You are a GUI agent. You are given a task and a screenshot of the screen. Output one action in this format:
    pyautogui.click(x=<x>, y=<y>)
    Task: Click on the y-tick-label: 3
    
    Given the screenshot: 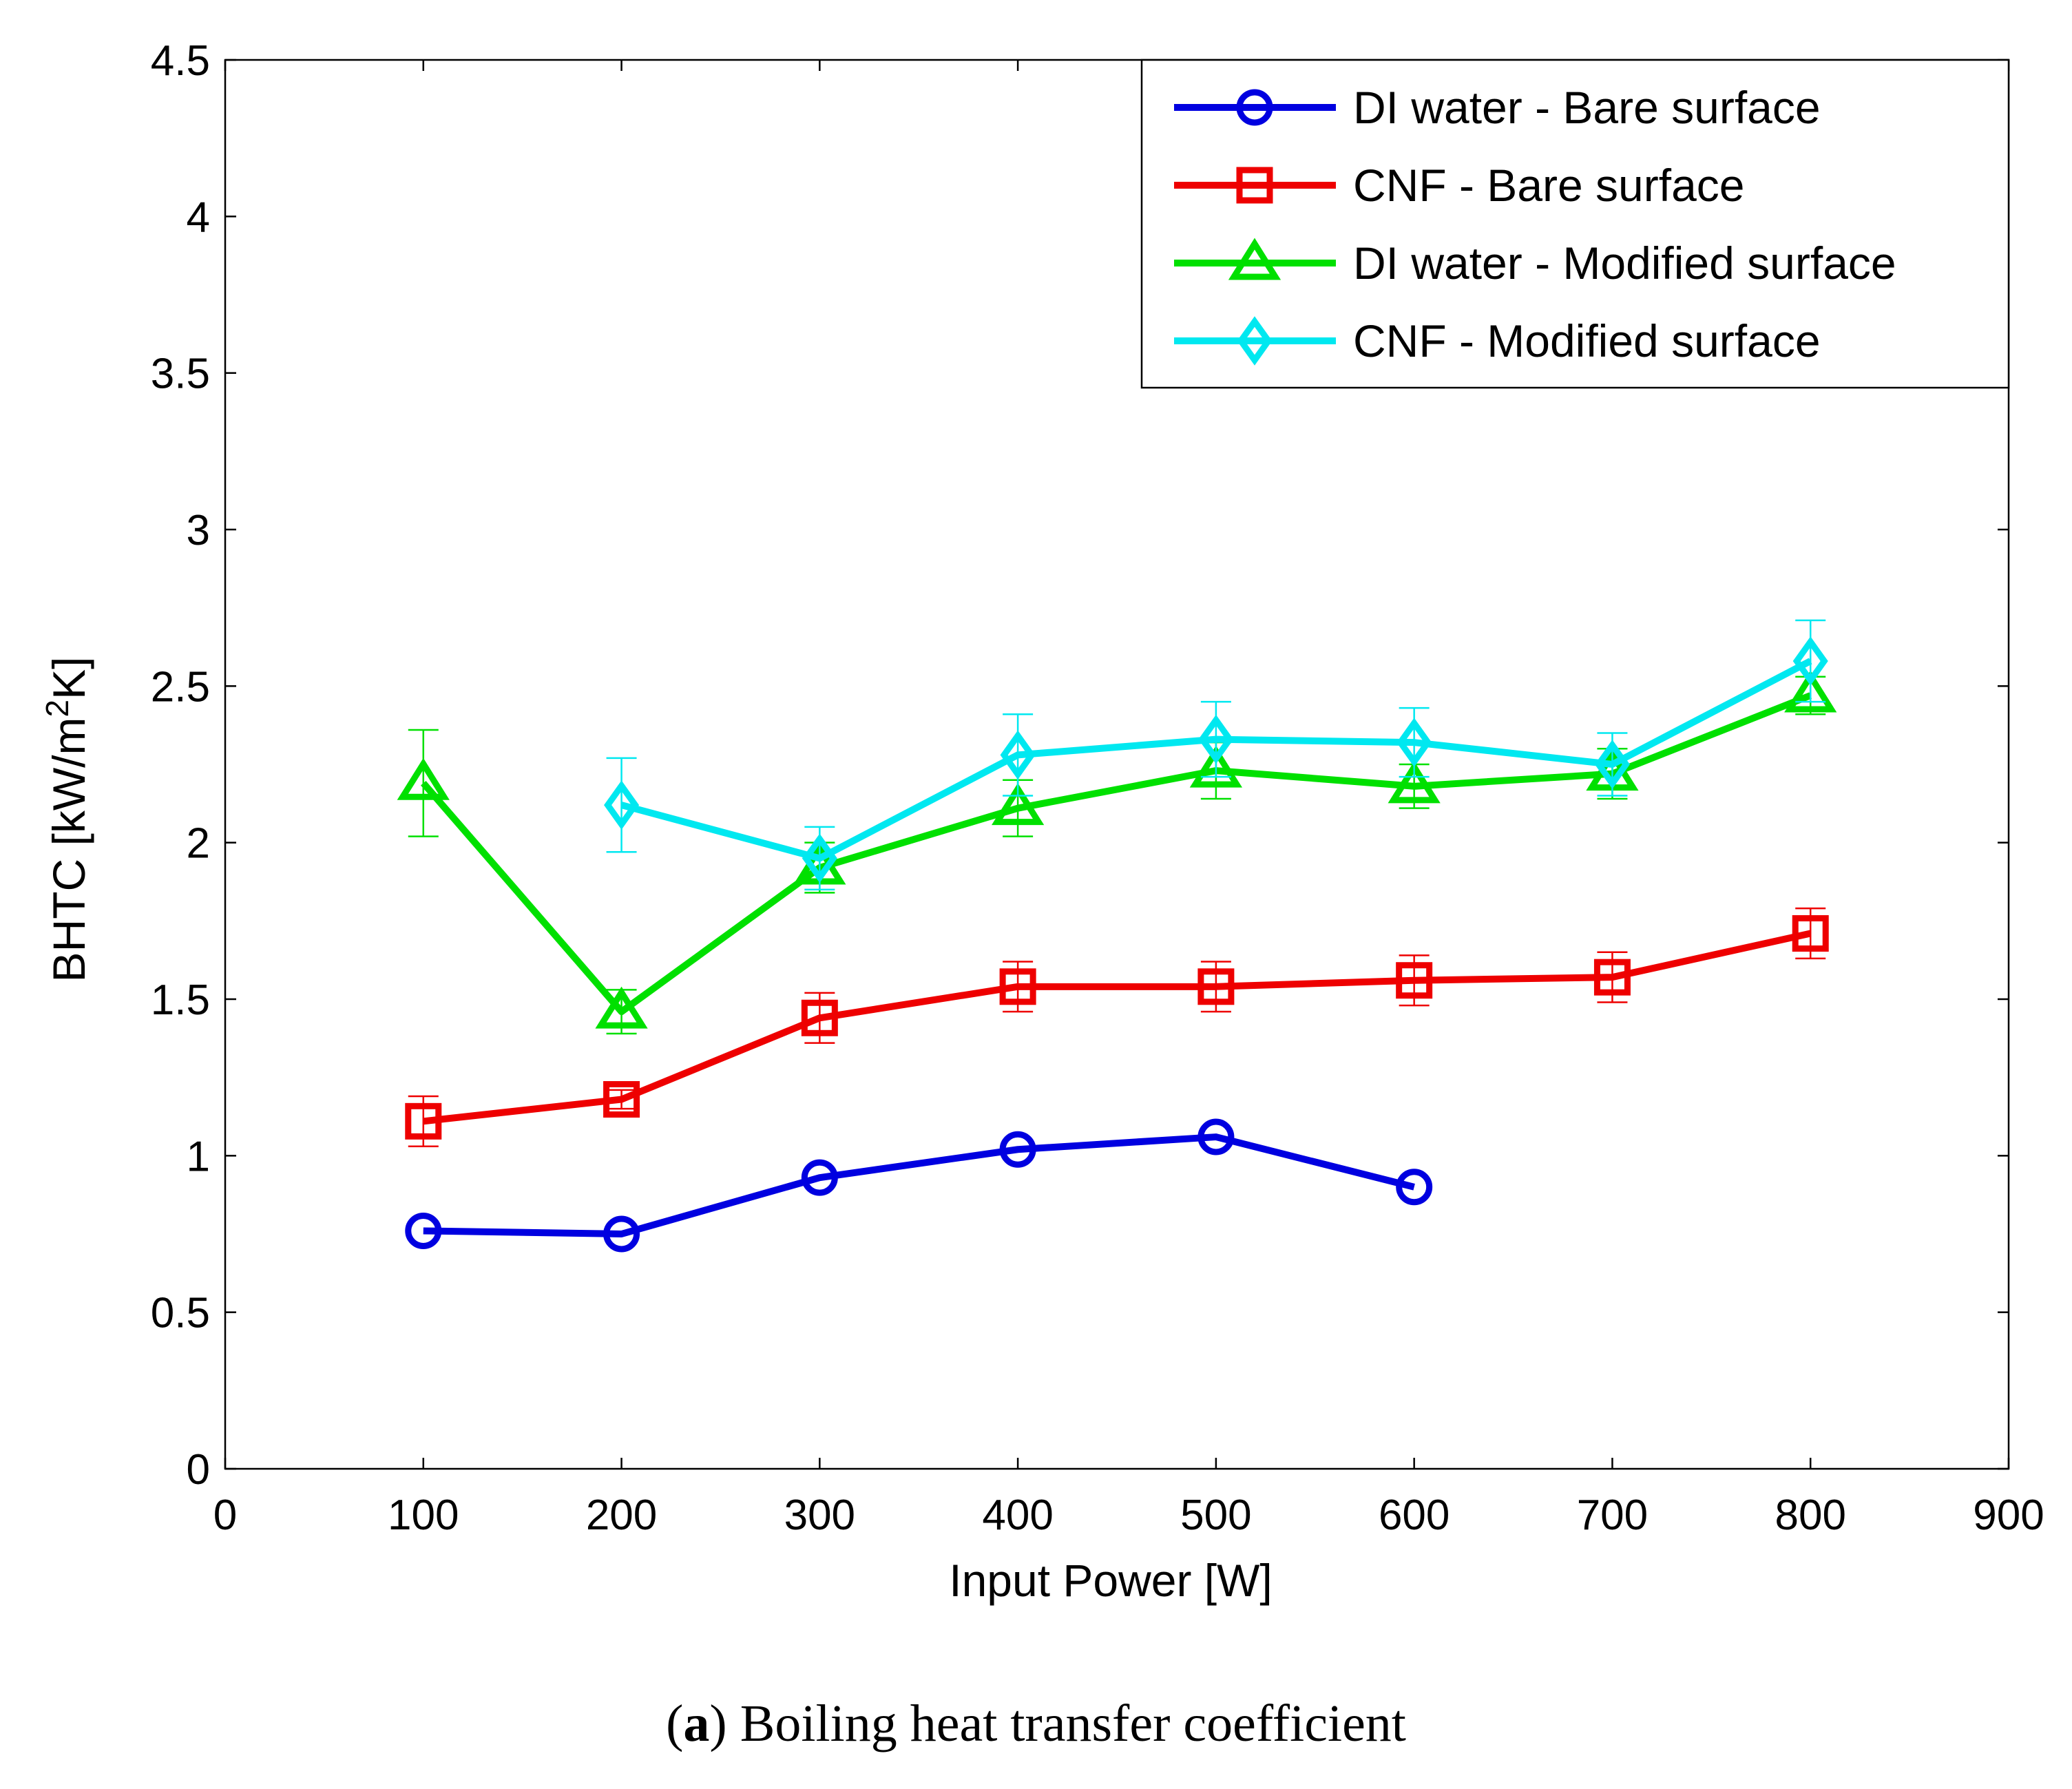 What is the action you would take?
    pyautogui.click(x=198, y=530)
    